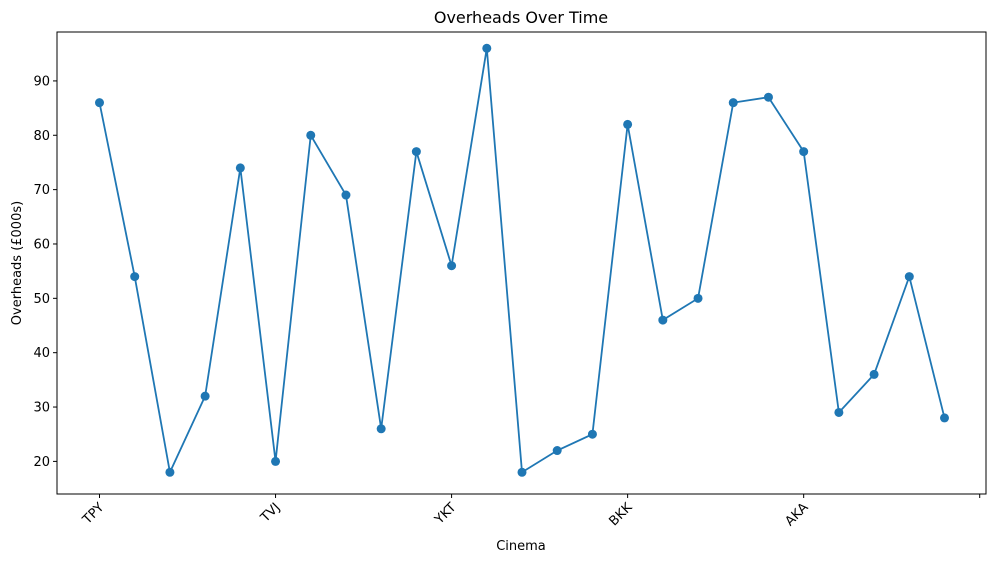 This screenshot has width=996, height=563. What do you see at coordinates (41, 136) in the screenshot?
I see `y-tick-label: 80` at bounding box center [41, 136].